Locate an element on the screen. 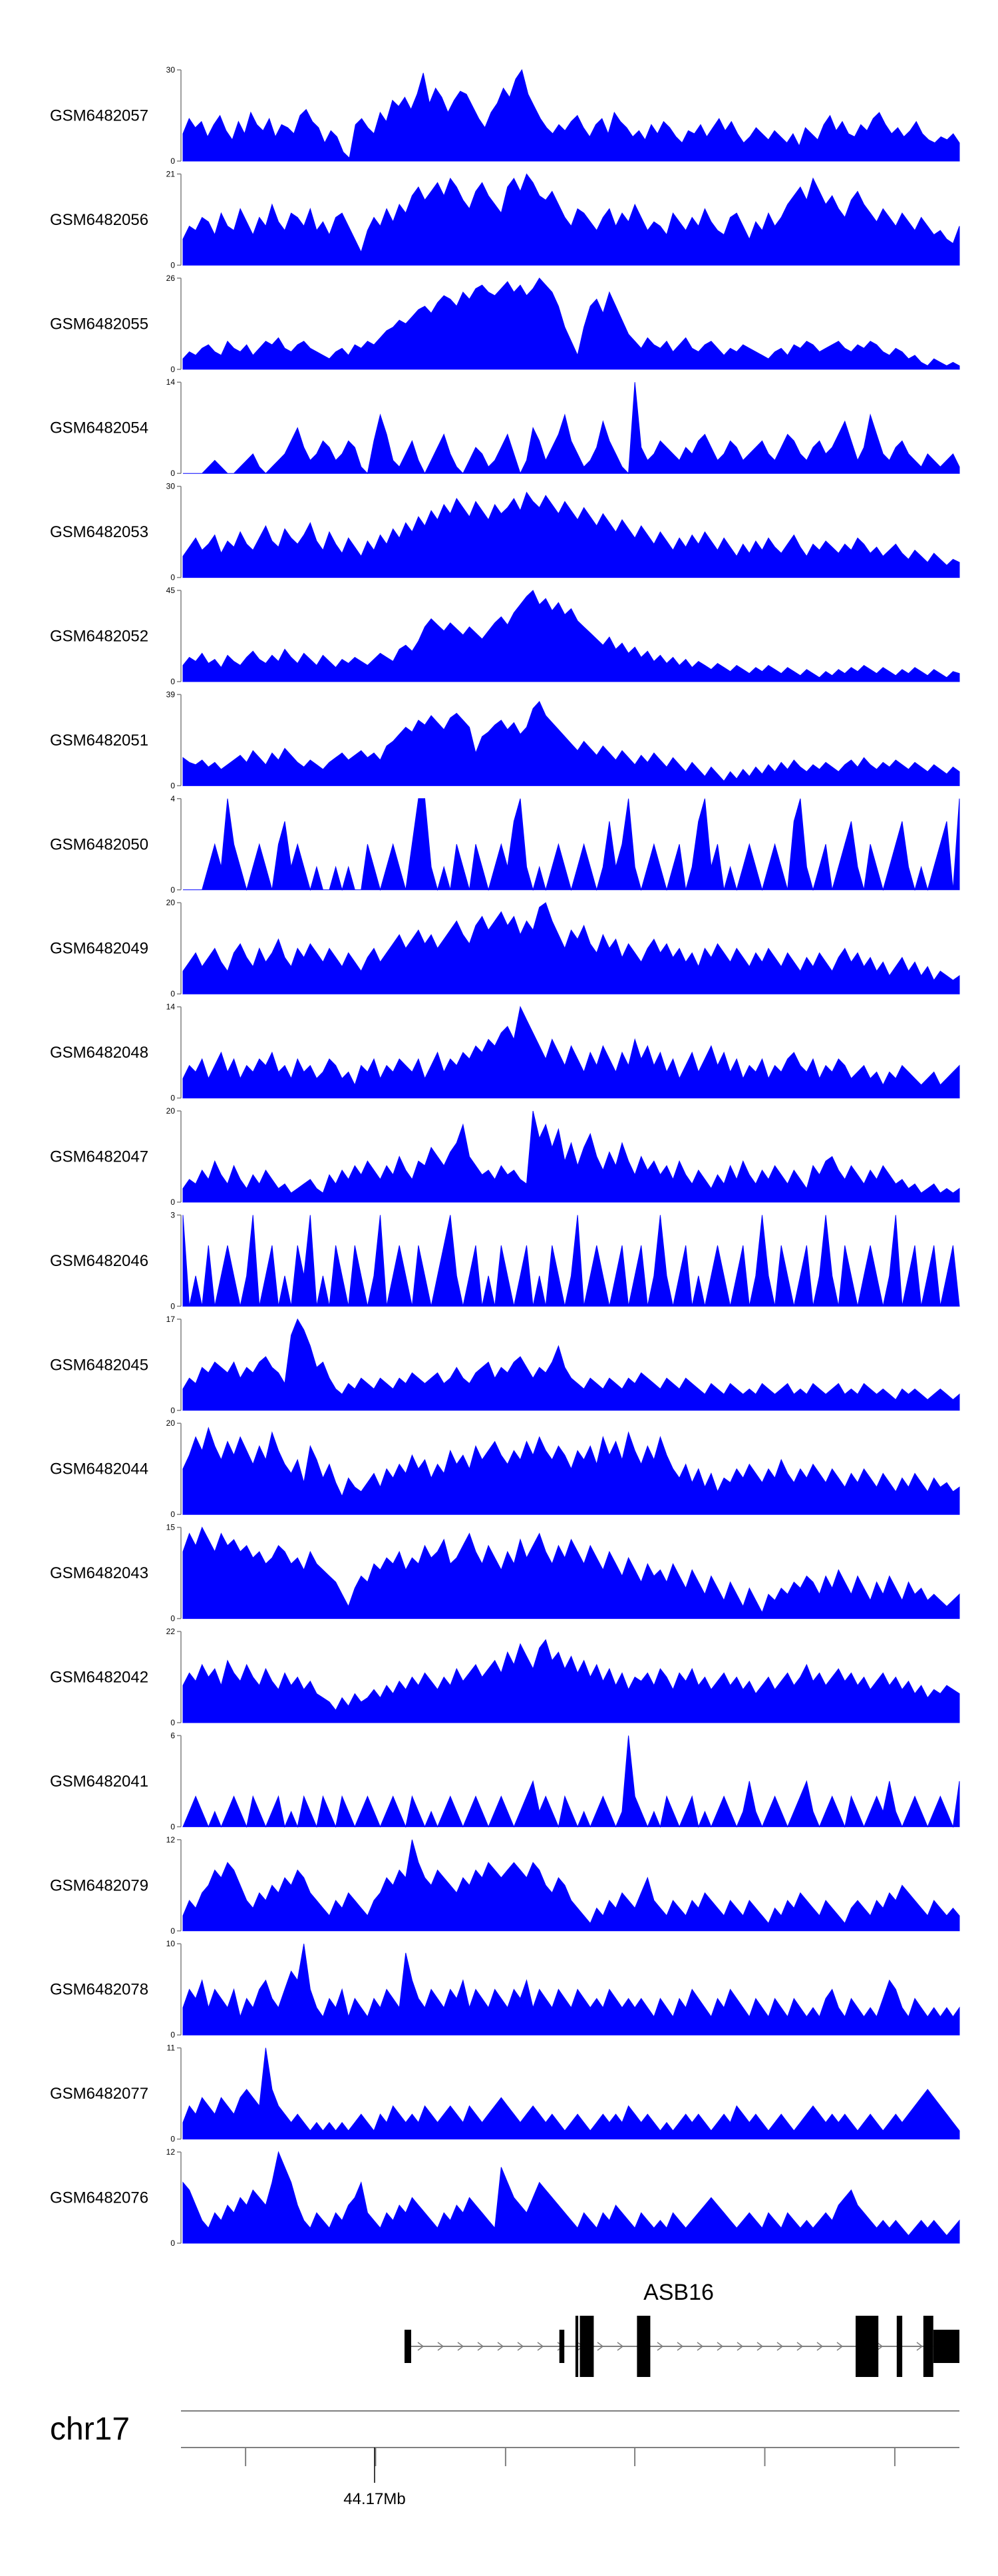 This screenshot has width=998, height=2576. gene-model-asb16 is located at coordinates (682, 2346).